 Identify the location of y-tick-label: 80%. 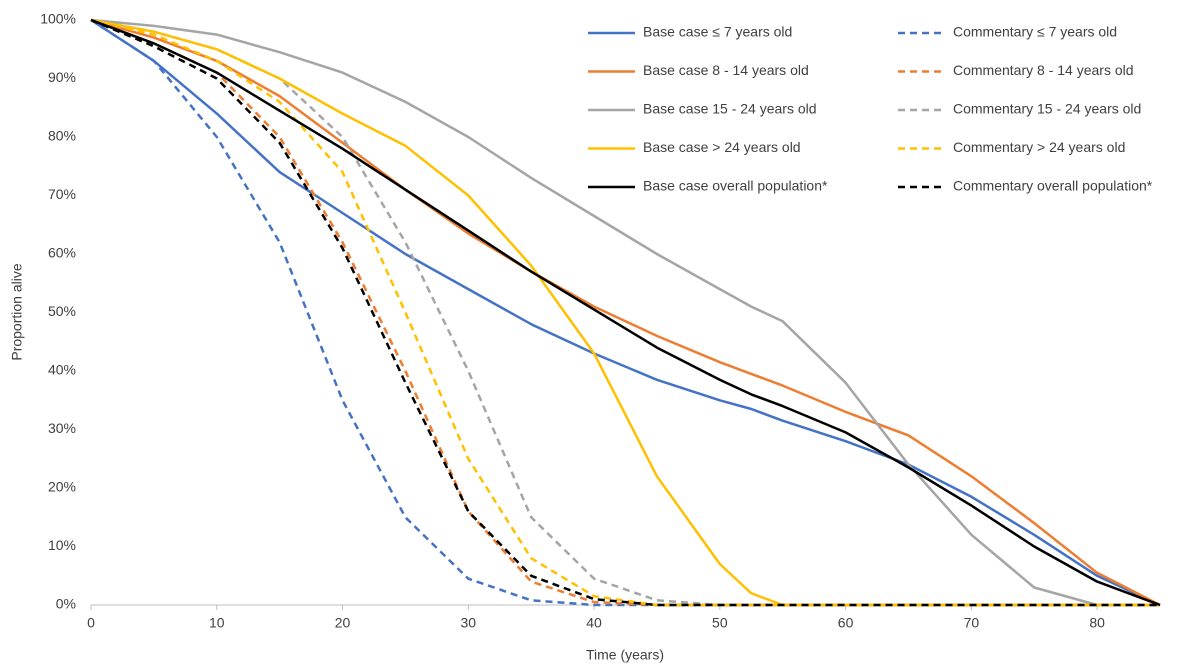
(62, 136).